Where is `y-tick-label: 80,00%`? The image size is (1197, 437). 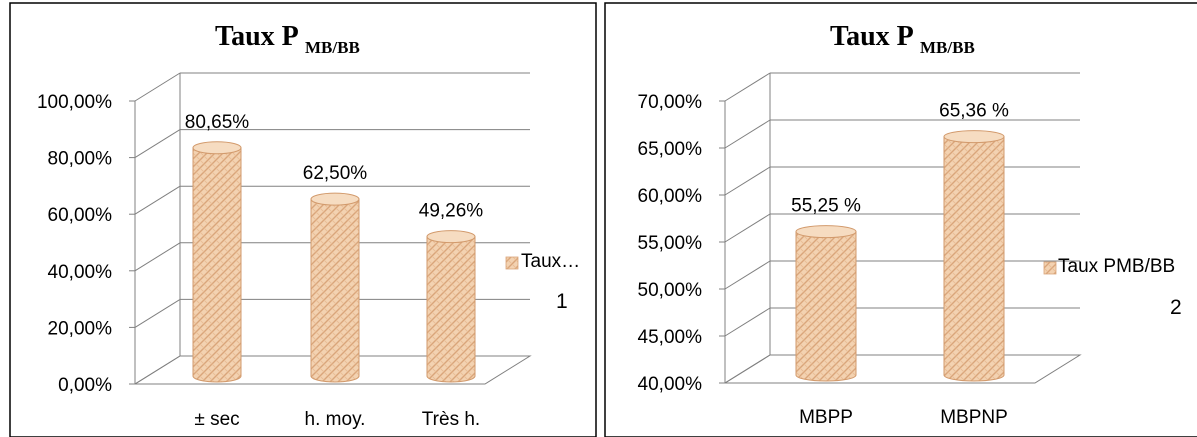
y-tick-label: 80,00% is located at coordinates (80, 159).